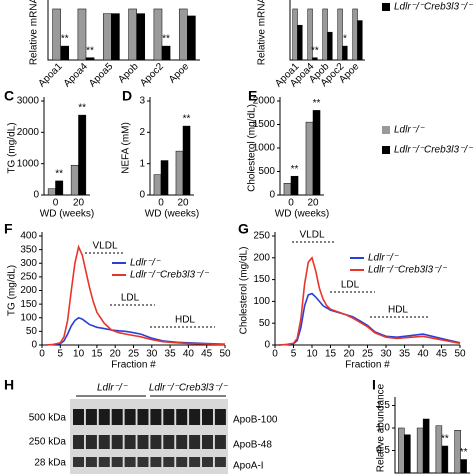 The height and width of the screenshot is (474, 474). I want to click on legend-label: Ldlr⁻/⁻Creb3l3⁻/⁻, so click(433, 7).